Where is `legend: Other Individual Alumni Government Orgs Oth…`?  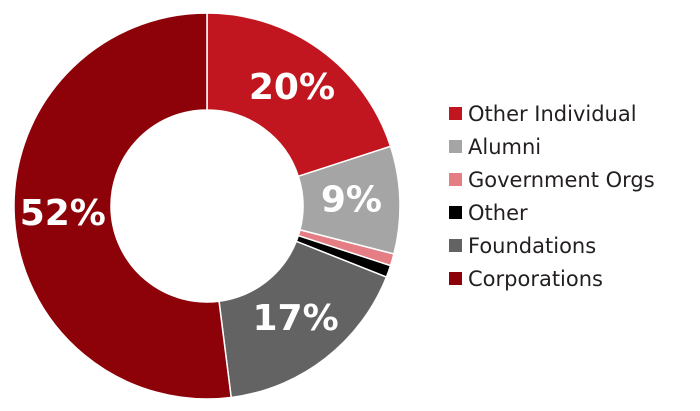 legend: Other Individual Alumni Government Orgs Oth… is located at coordinates (552, 196).